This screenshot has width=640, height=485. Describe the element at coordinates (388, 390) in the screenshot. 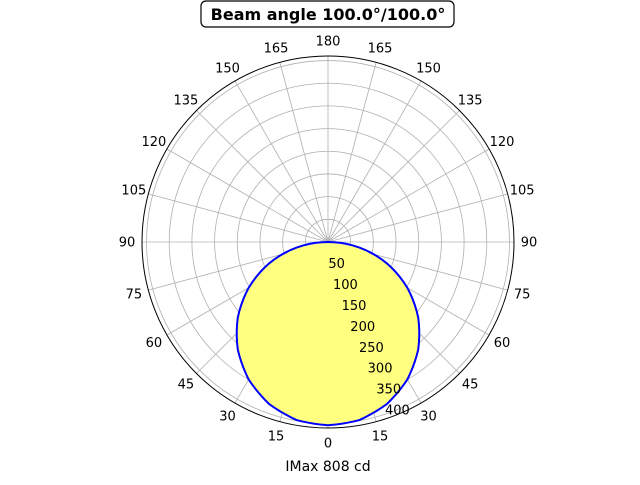

I see `radial-tick-label: 350` at that location.